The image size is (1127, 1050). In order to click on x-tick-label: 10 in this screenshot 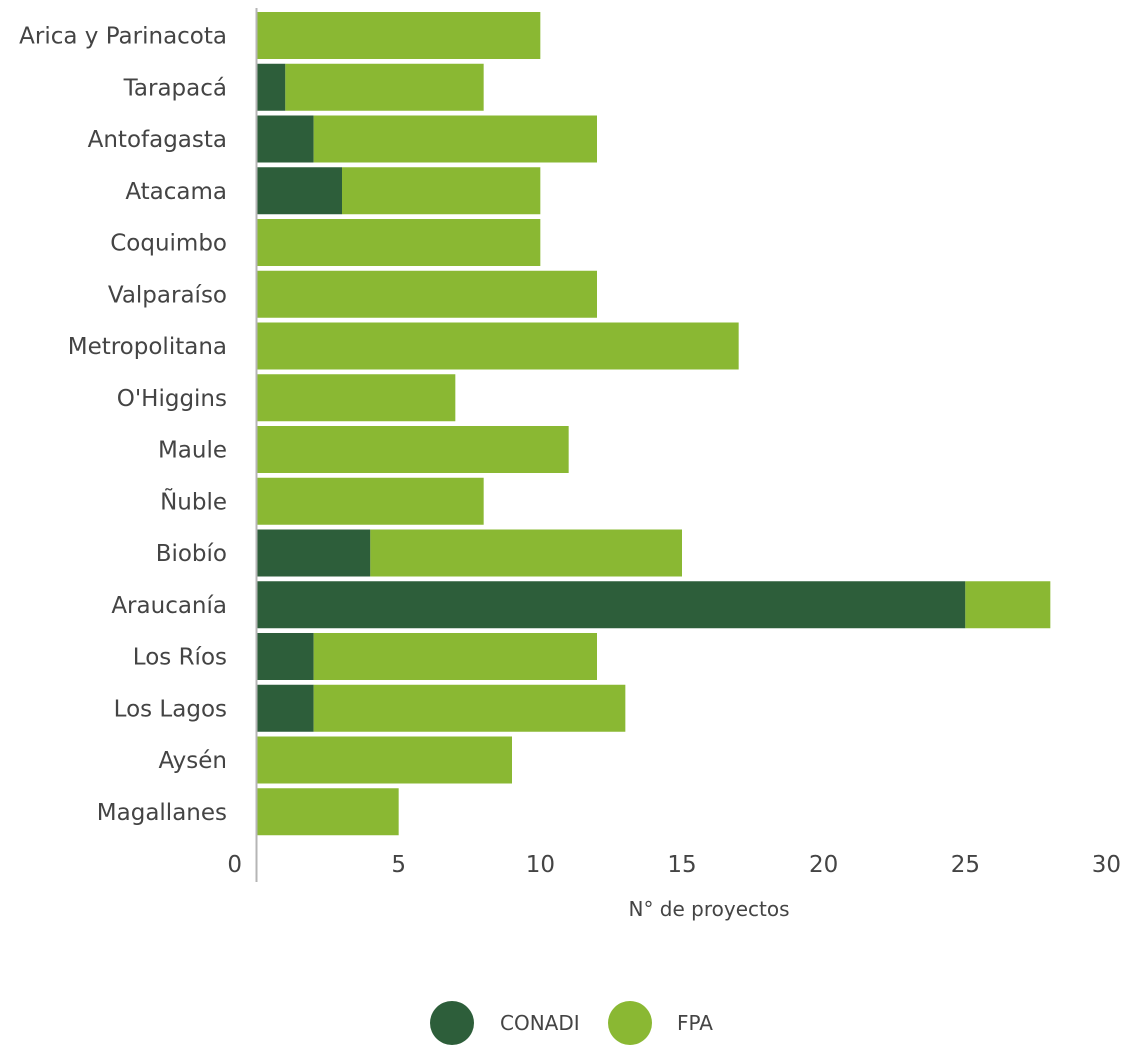, I will do `click(540, 865)`.